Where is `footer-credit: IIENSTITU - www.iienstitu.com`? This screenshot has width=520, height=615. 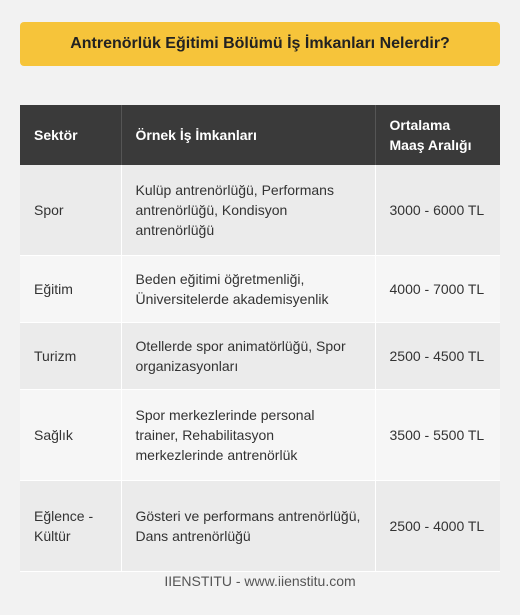 footer-credit: IIENSTITU - www.iienstitu.com is located at coordinates (260, 581).